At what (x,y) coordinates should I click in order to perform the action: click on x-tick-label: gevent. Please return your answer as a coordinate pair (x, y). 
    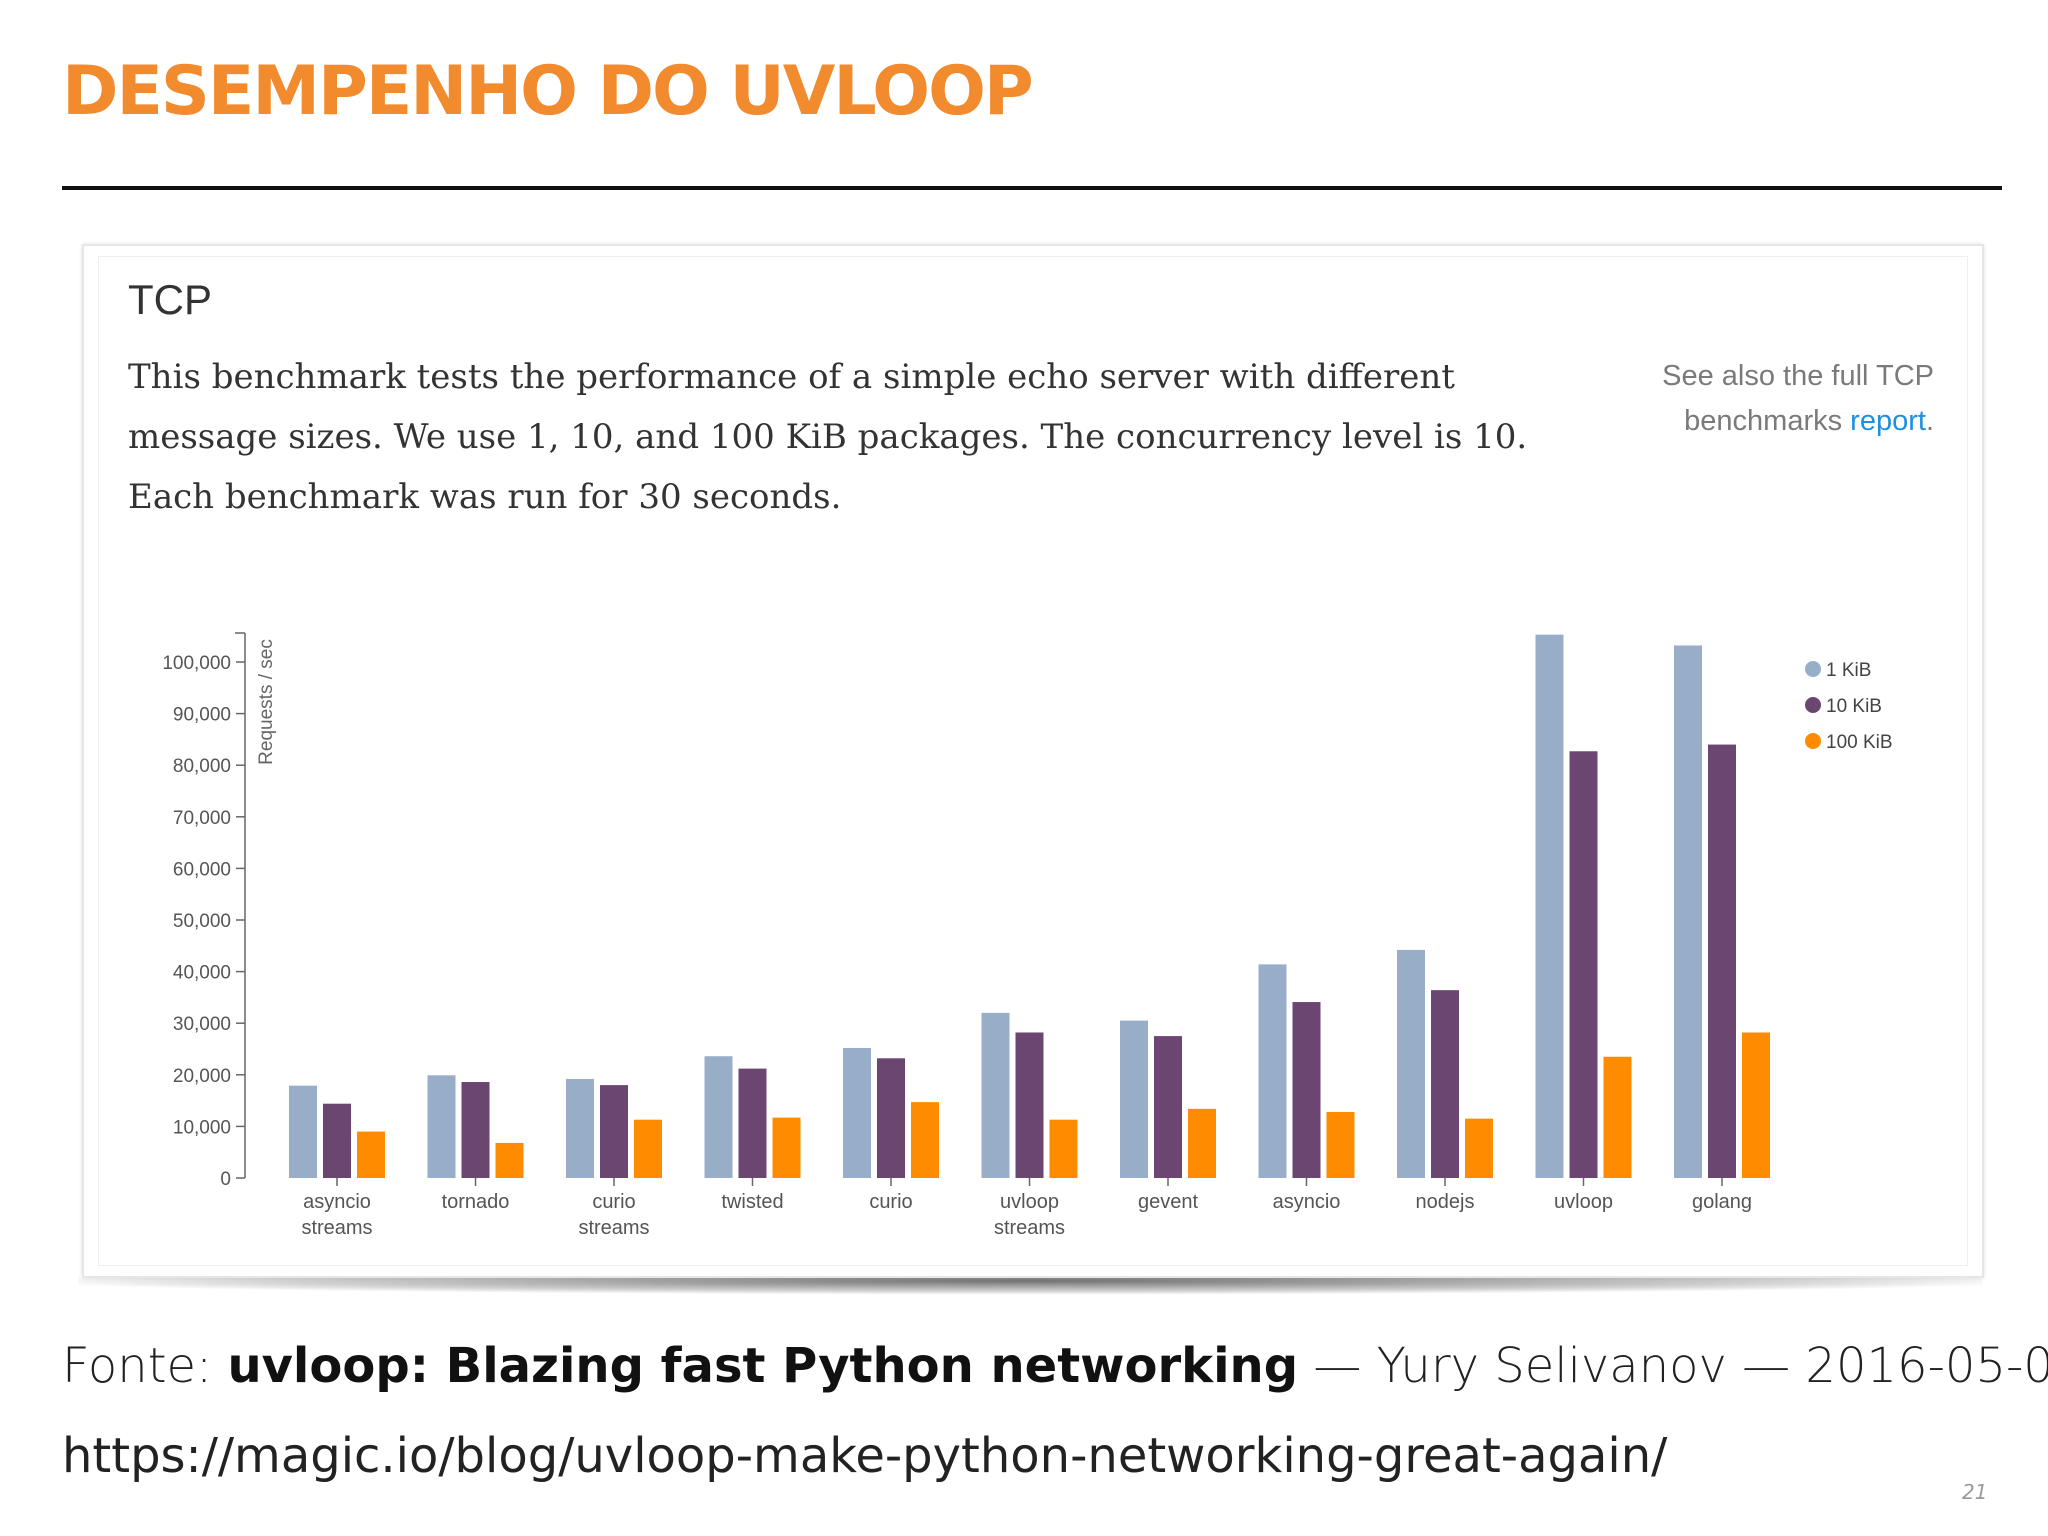
    Looking at the image, I should click on (1168, 1202).